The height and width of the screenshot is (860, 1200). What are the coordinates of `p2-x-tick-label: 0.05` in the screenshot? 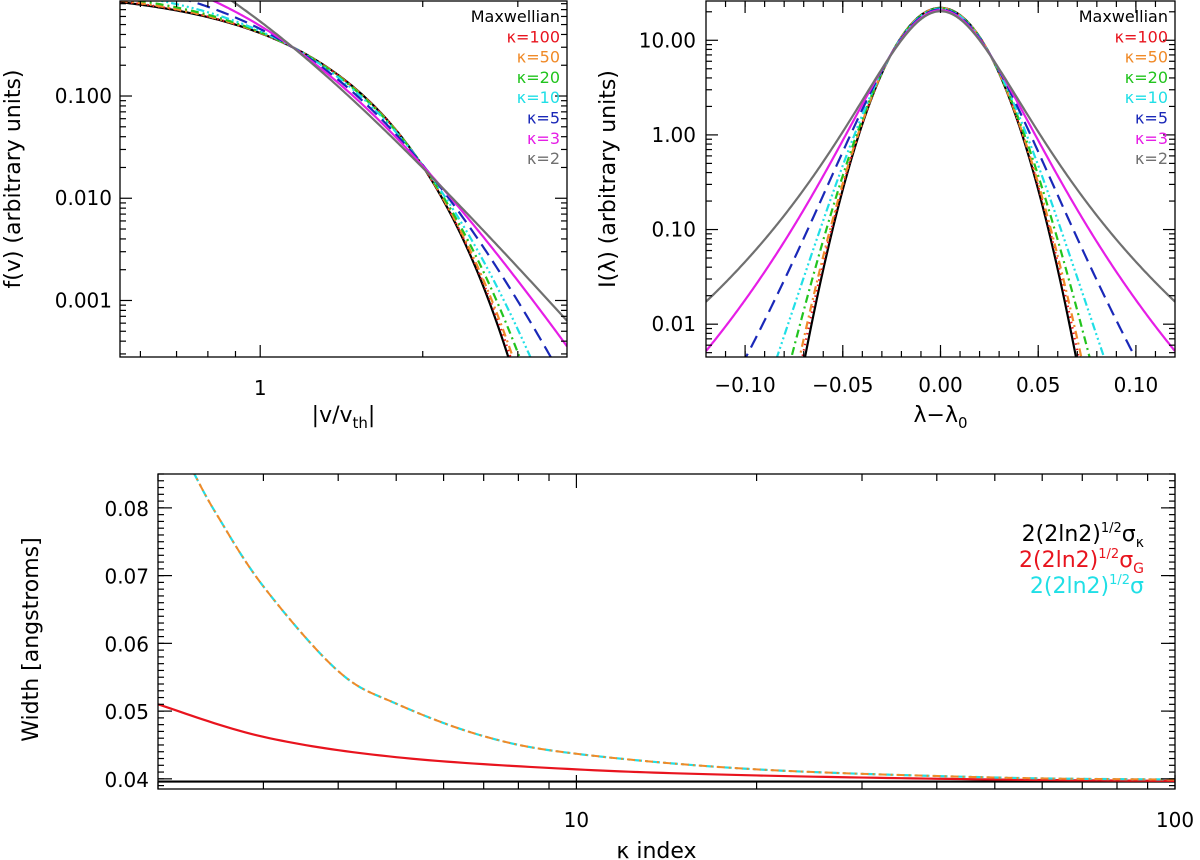 It's located at (1038, 385).